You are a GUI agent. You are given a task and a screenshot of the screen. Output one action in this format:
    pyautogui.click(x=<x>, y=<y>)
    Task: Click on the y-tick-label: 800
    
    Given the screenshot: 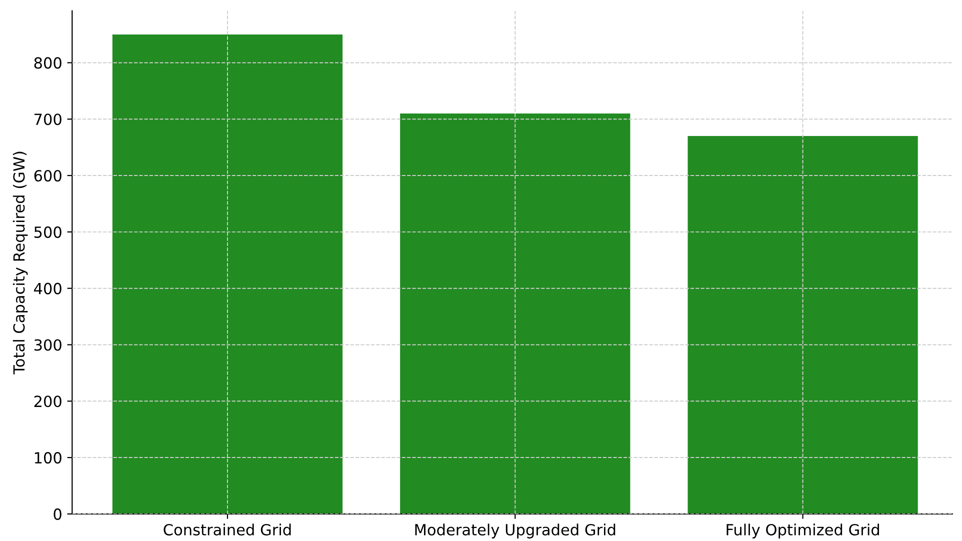 What is the action you would take?
    pyautogui.click(x=48, y=63)
    